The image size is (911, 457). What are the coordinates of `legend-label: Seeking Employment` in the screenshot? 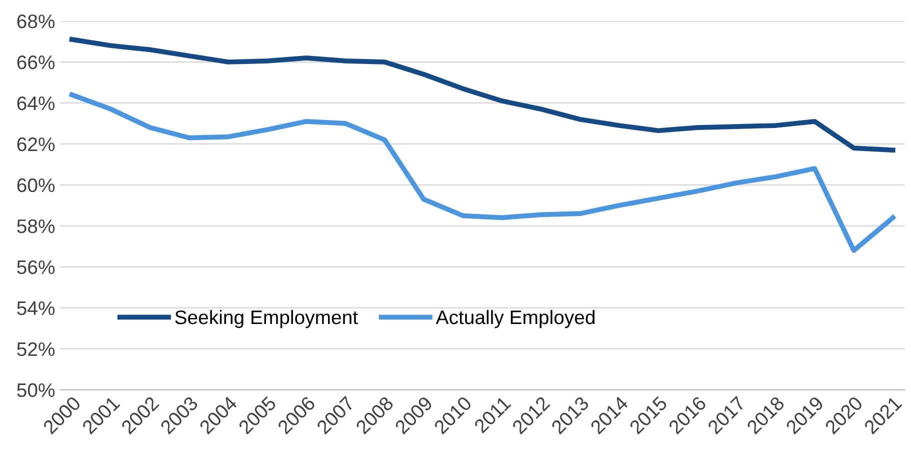 It's located at (266, 319).